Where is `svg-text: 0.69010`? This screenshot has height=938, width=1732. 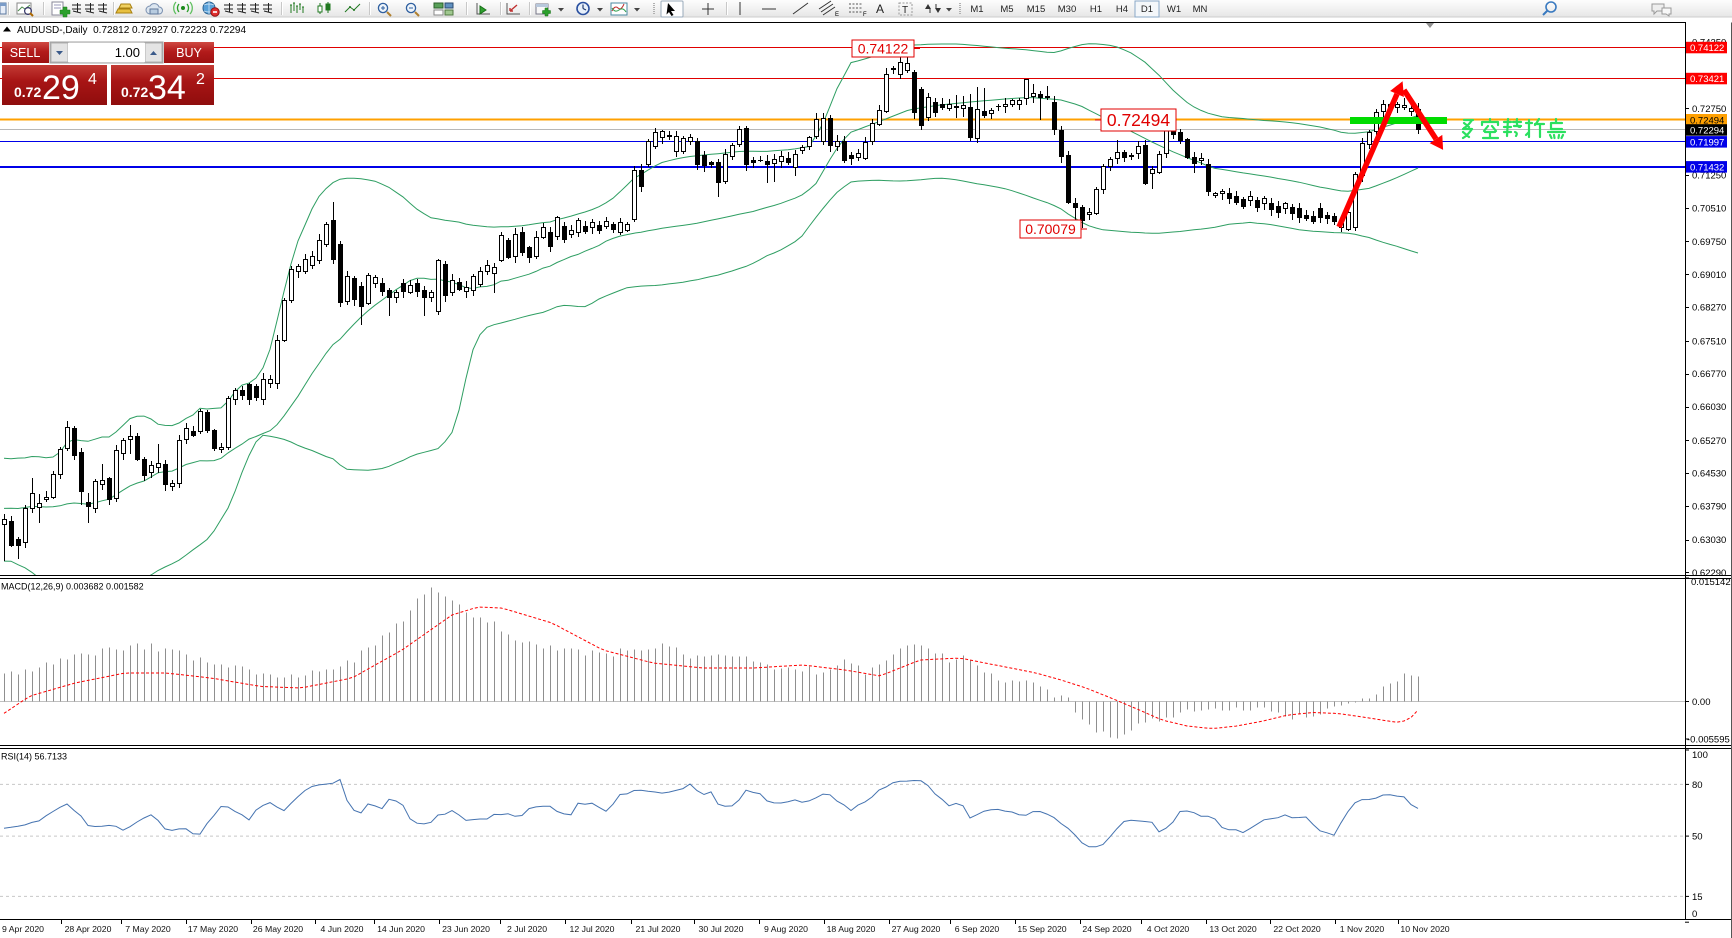
svg-text: 0.69010 is located at coordinates (1709, 275).